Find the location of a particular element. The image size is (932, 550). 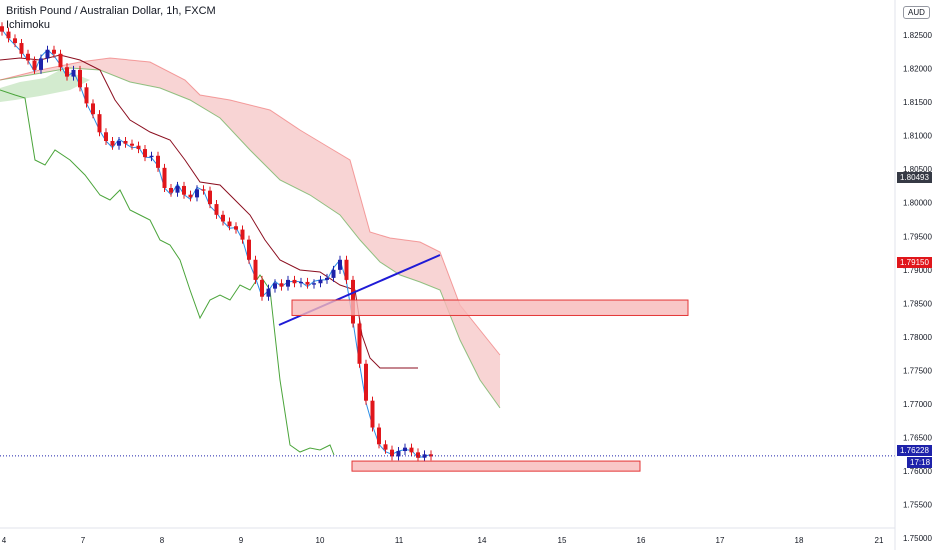

supply-zone is located at coordinates (490, 307).